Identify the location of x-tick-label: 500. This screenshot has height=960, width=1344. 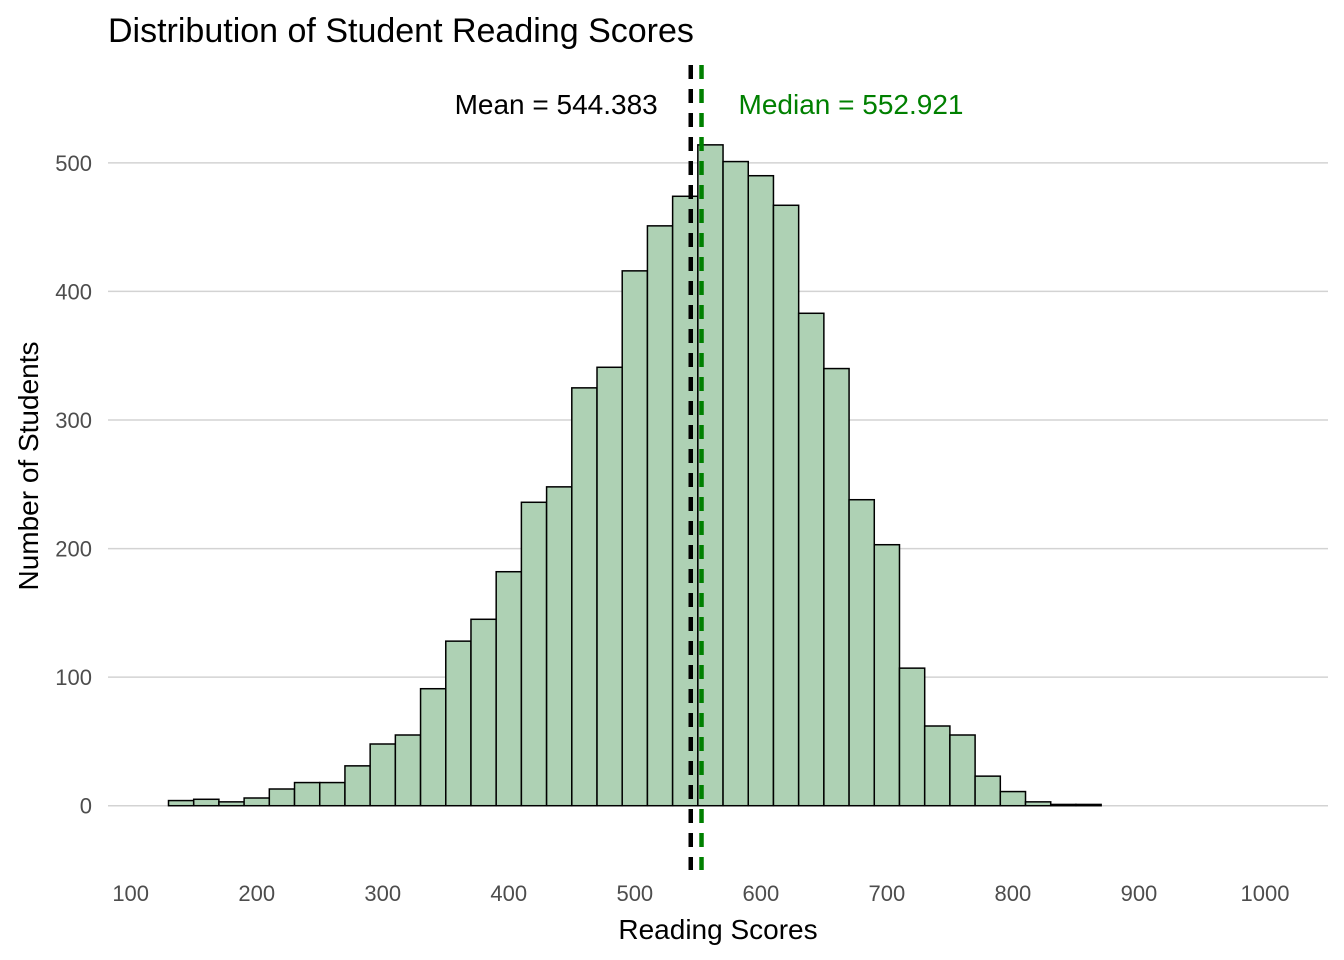
(634, 893).